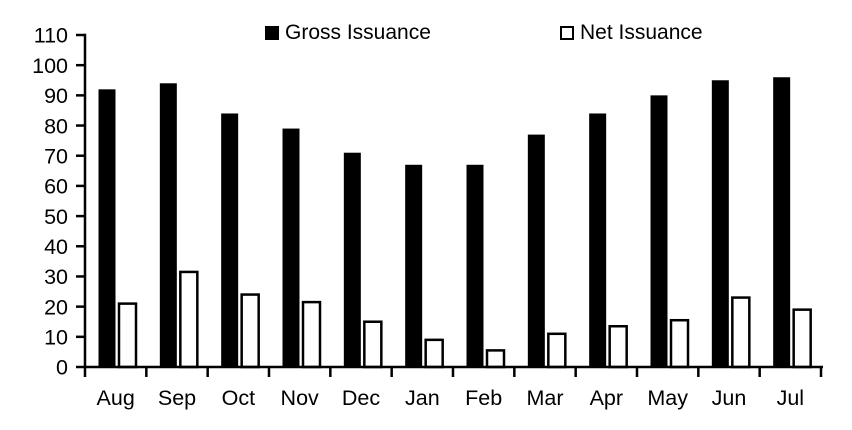 The height and width of the screenshot is (430, 852). I want to click on x-tick-label-nov: Nov, so click(300, 398).